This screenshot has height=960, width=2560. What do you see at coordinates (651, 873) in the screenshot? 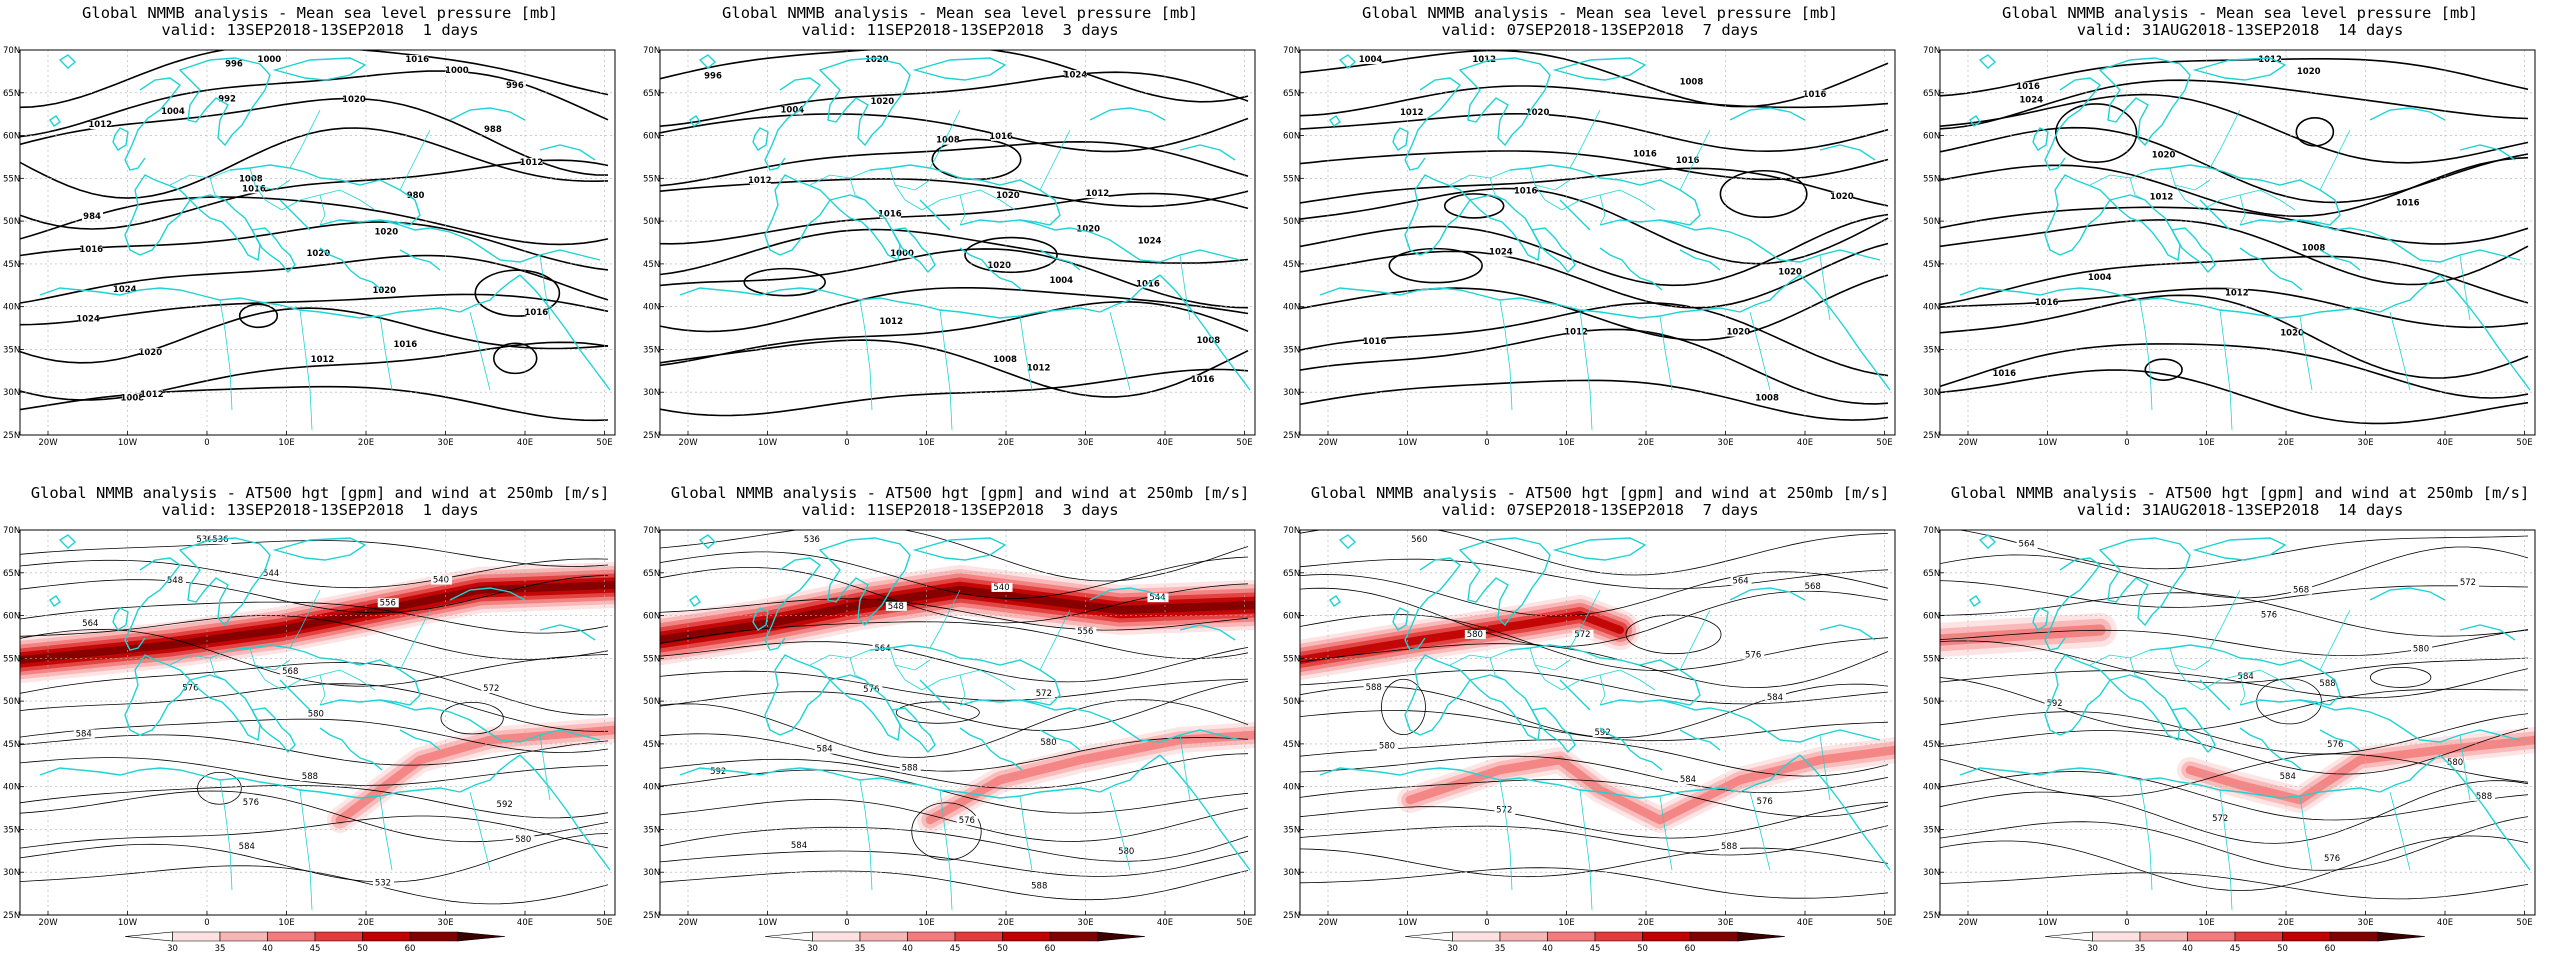
I see `lat-tick-label: 30N` at bounding box center [651, 873].